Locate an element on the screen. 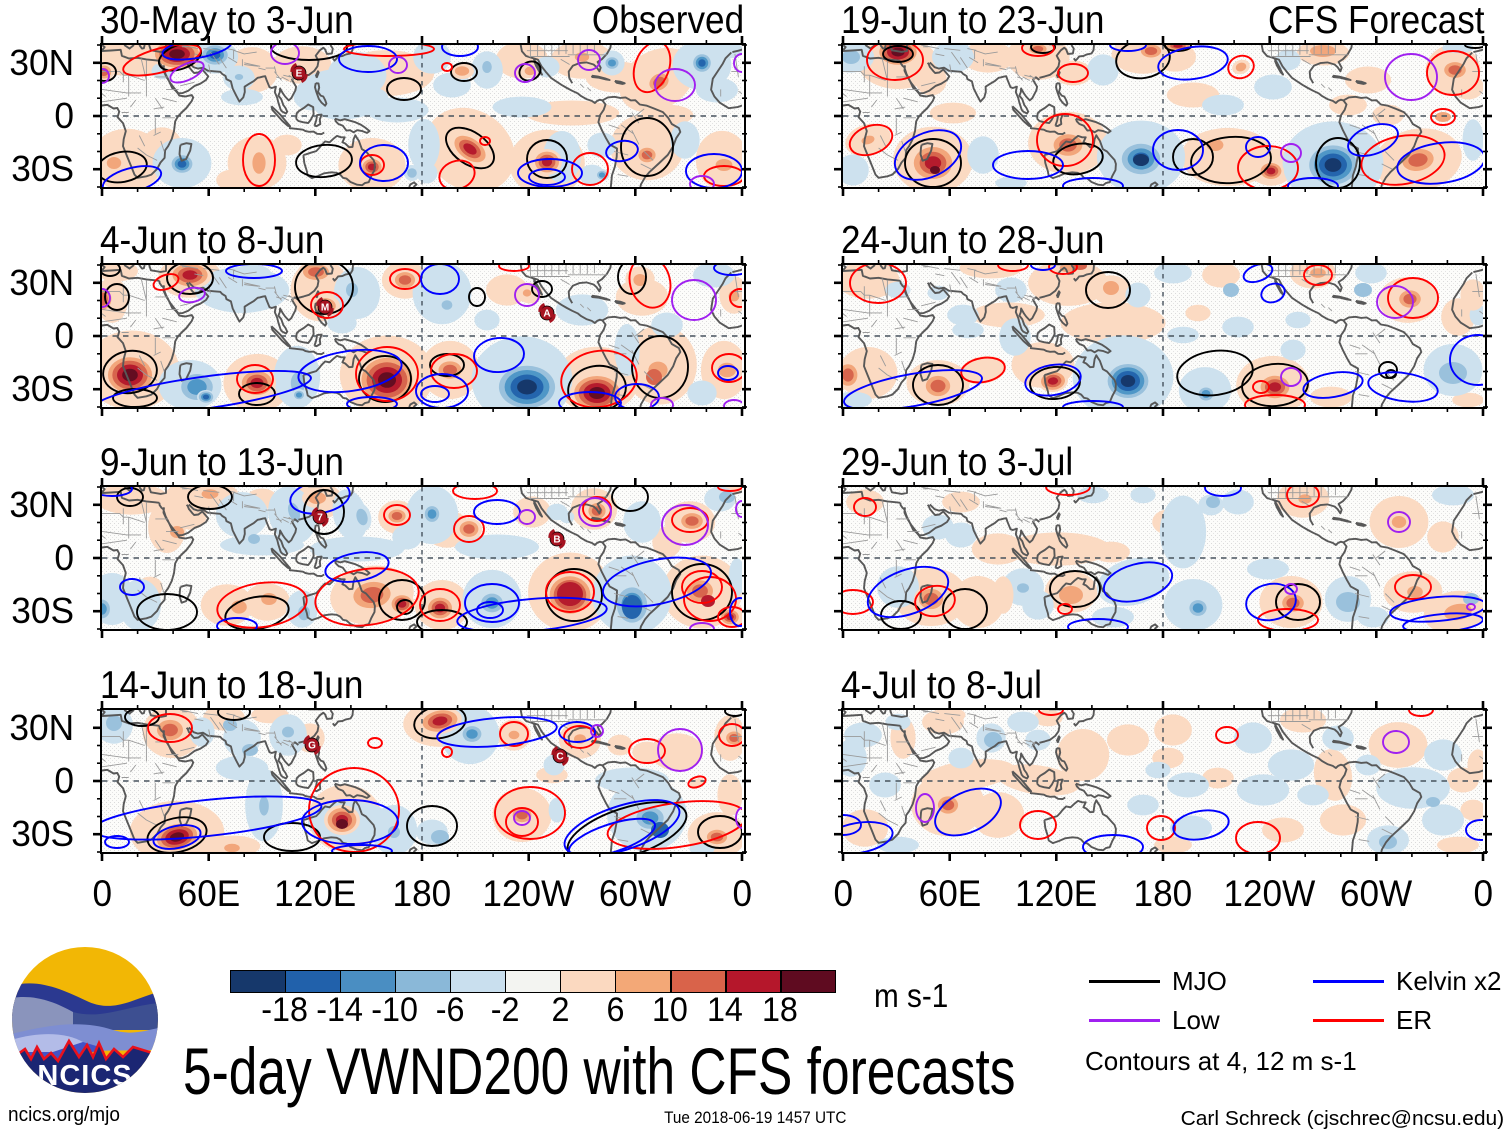 This screenshot has height=1137, width=1510. svg-text: 7 is located at coordinates (320, 518).